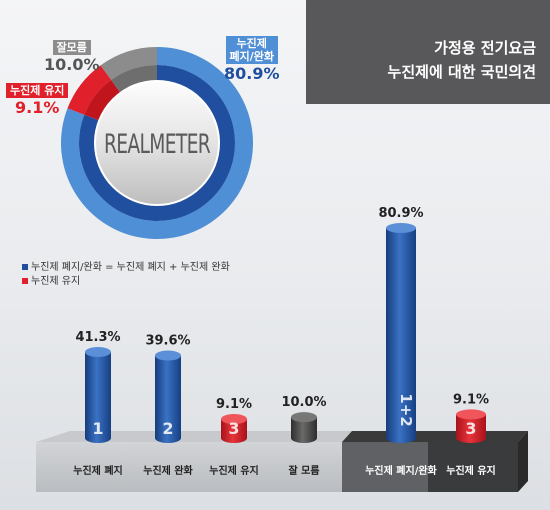 The image size is (550, 510). Describe the element at coordinates (252, 73) in the screenshot. I see `slice-value-abolish: 80.9%` at that location.